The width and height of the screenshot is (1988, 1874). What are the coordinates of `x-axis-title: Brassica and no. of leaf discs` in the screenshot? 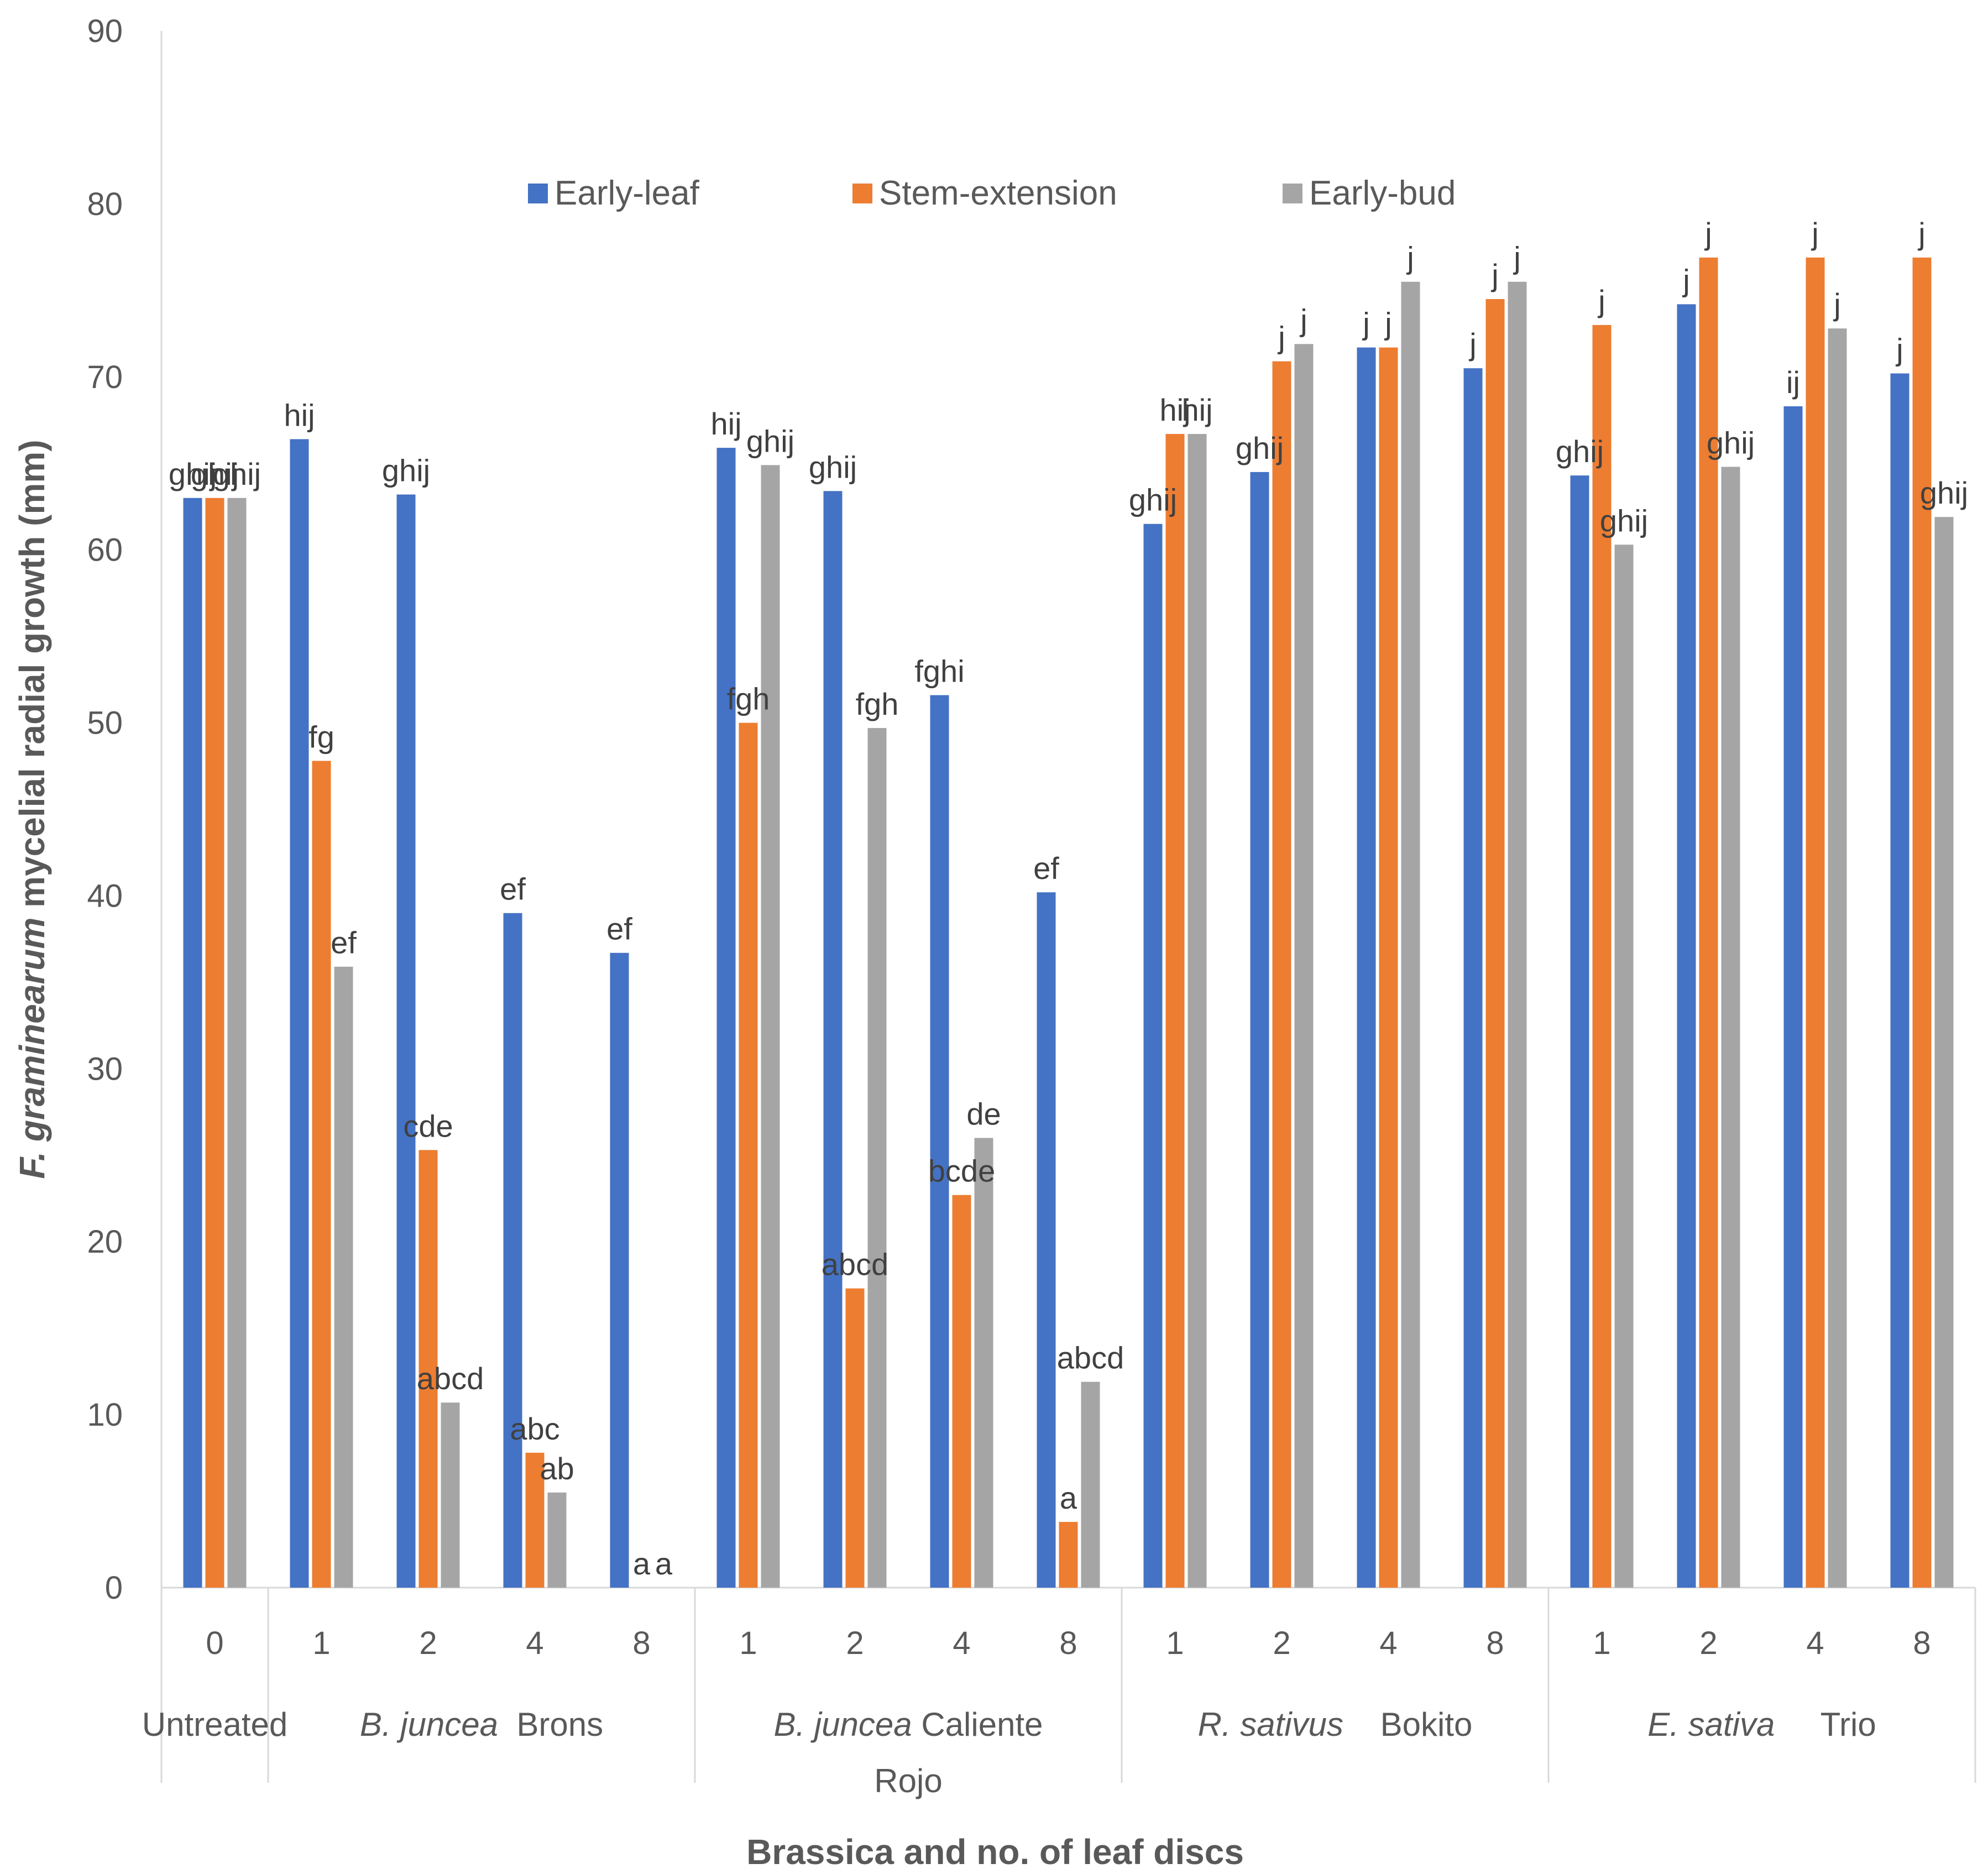 It's located at (995, 1852).